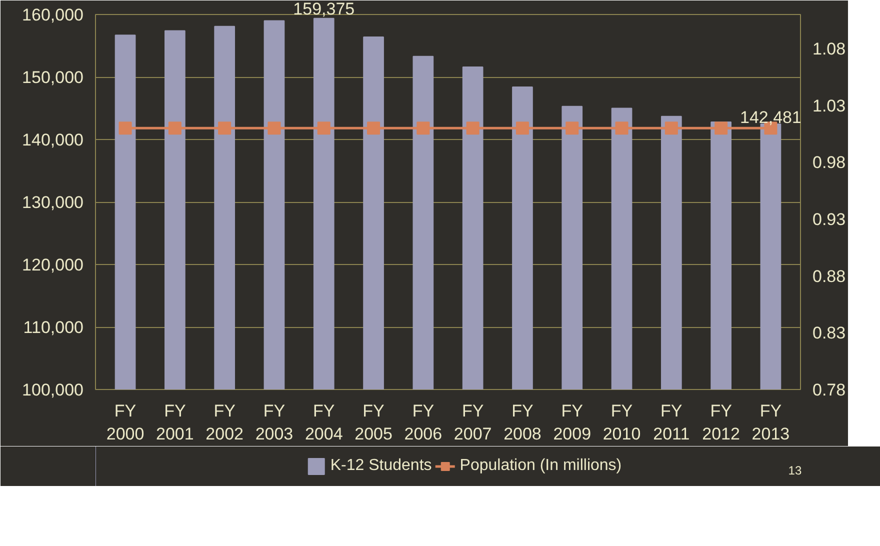 The image size is (880, 546). Describe the element at coordinates (274, 423) in the screenshot. I see `x-tick-label: FY 2003` at that location.